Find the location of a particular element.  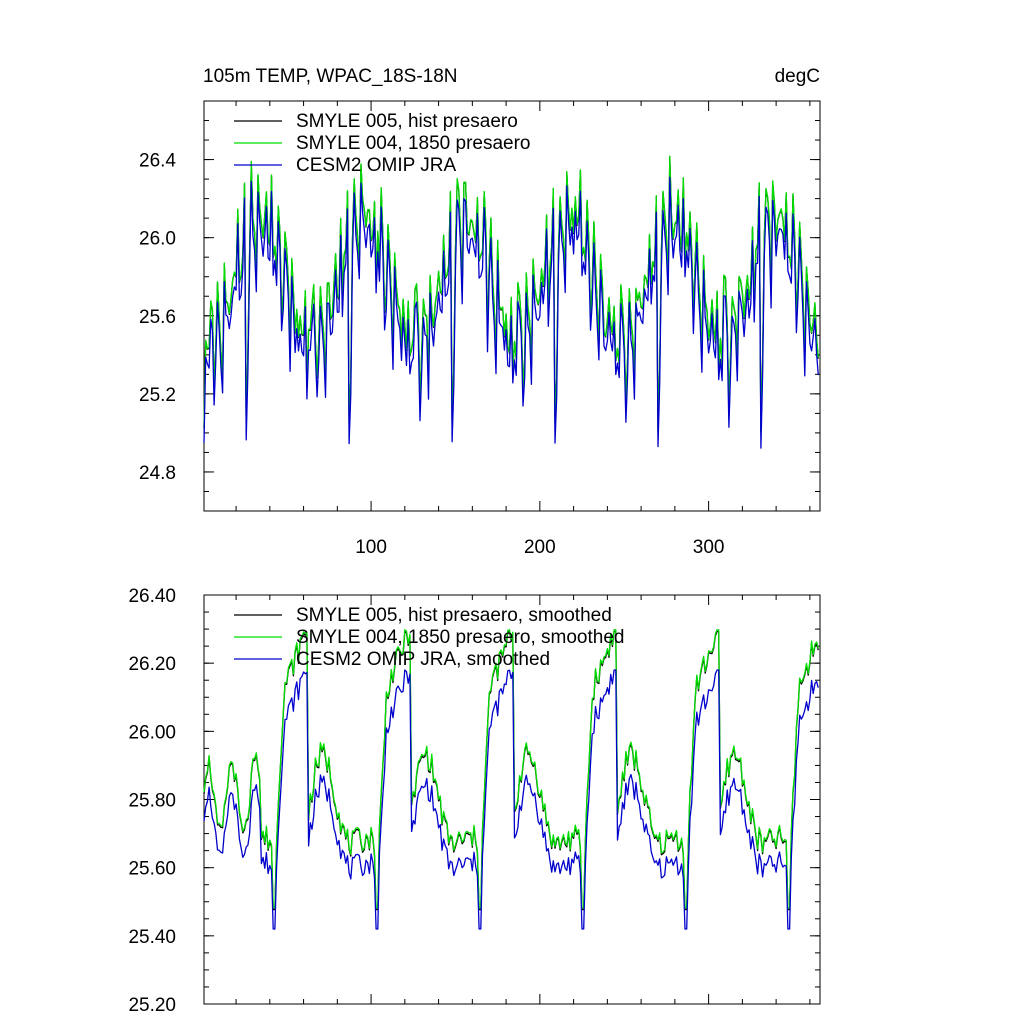

bottom-ytick-label: 25.60 is located at coordinates (152, 869).